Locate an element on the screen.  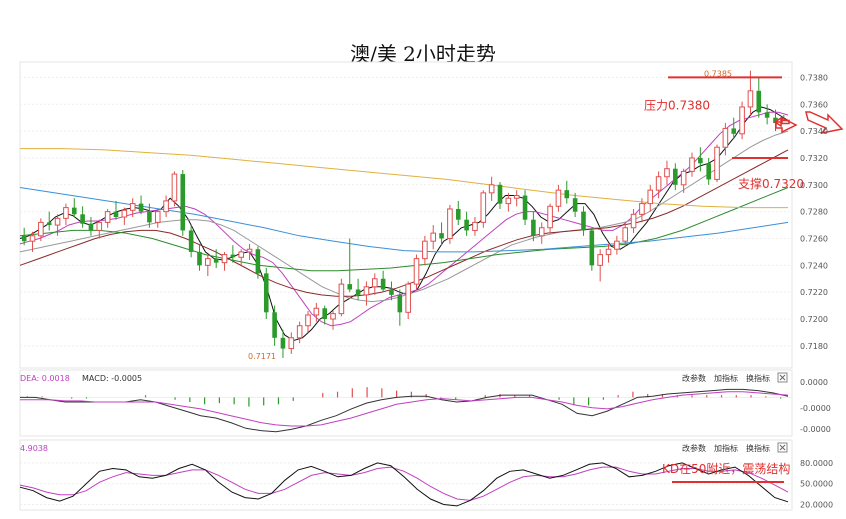
macd-switch-indicator-button: 换指标 is located at coordinates (758, 378).